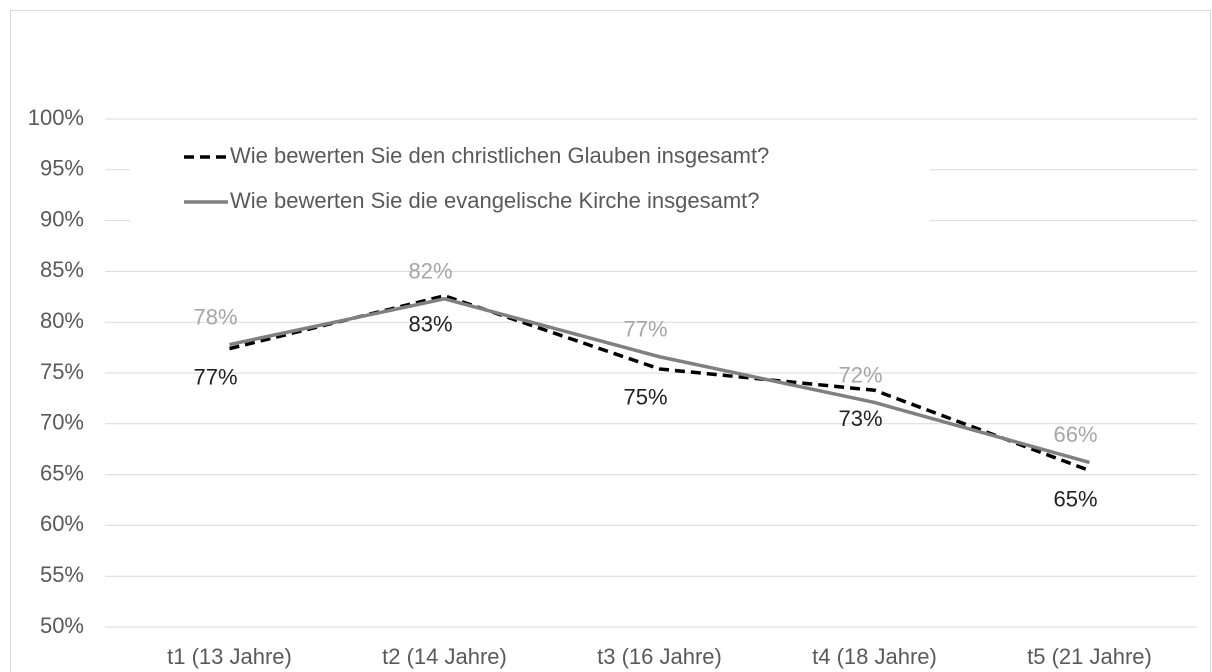 This screenshot has height=672, width=1212. I want to click on y-tick-label: 50%, so click(62, 625).